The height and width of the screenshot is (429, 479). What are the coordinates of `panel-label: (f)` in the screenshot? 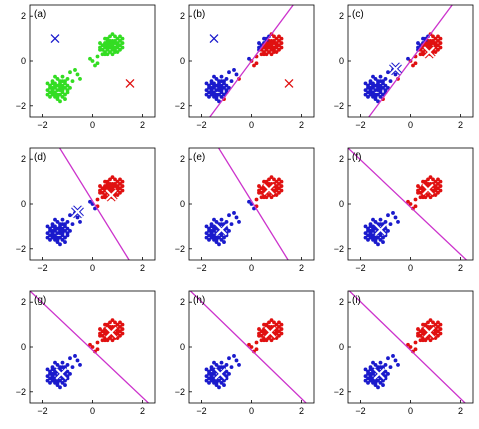 It's located at (356, 157).